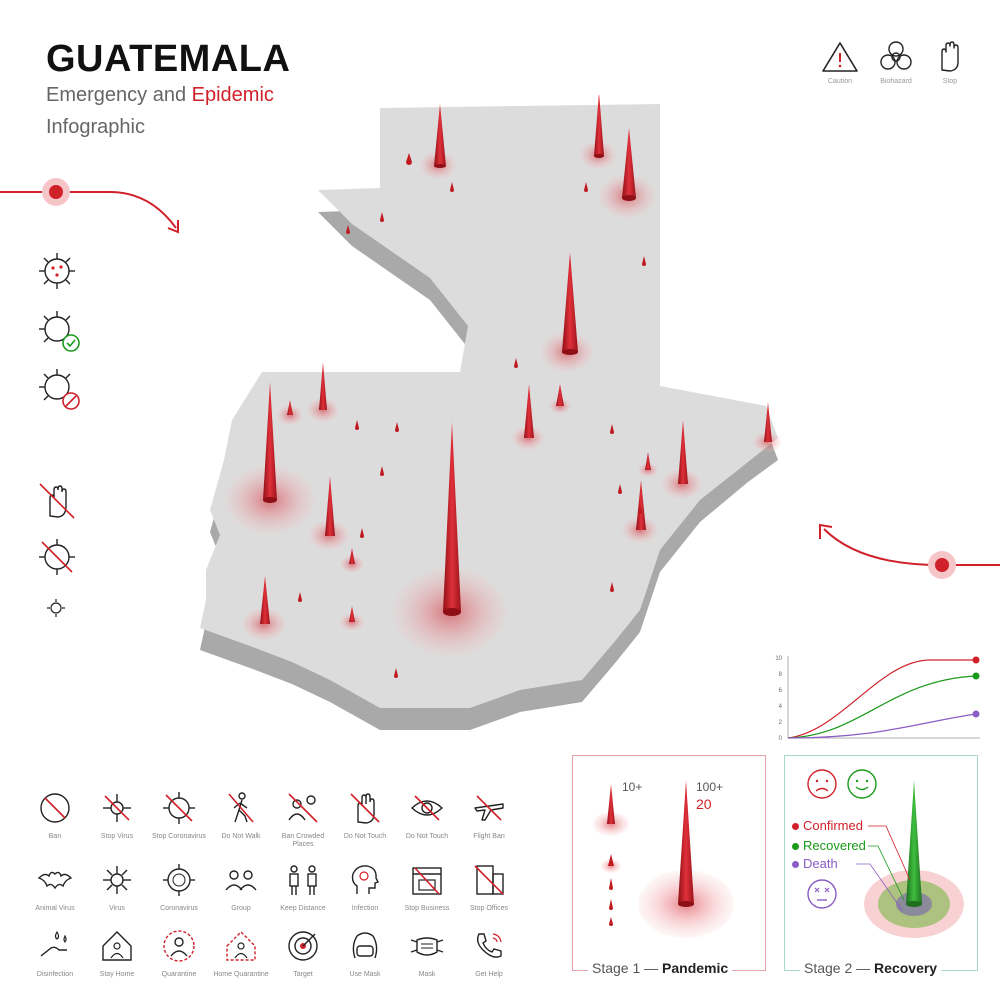 The image size is (1000, 1000). Describe the element at coordinates (885, 853) in the screenshot. I see `stage2-graphic` at that location.